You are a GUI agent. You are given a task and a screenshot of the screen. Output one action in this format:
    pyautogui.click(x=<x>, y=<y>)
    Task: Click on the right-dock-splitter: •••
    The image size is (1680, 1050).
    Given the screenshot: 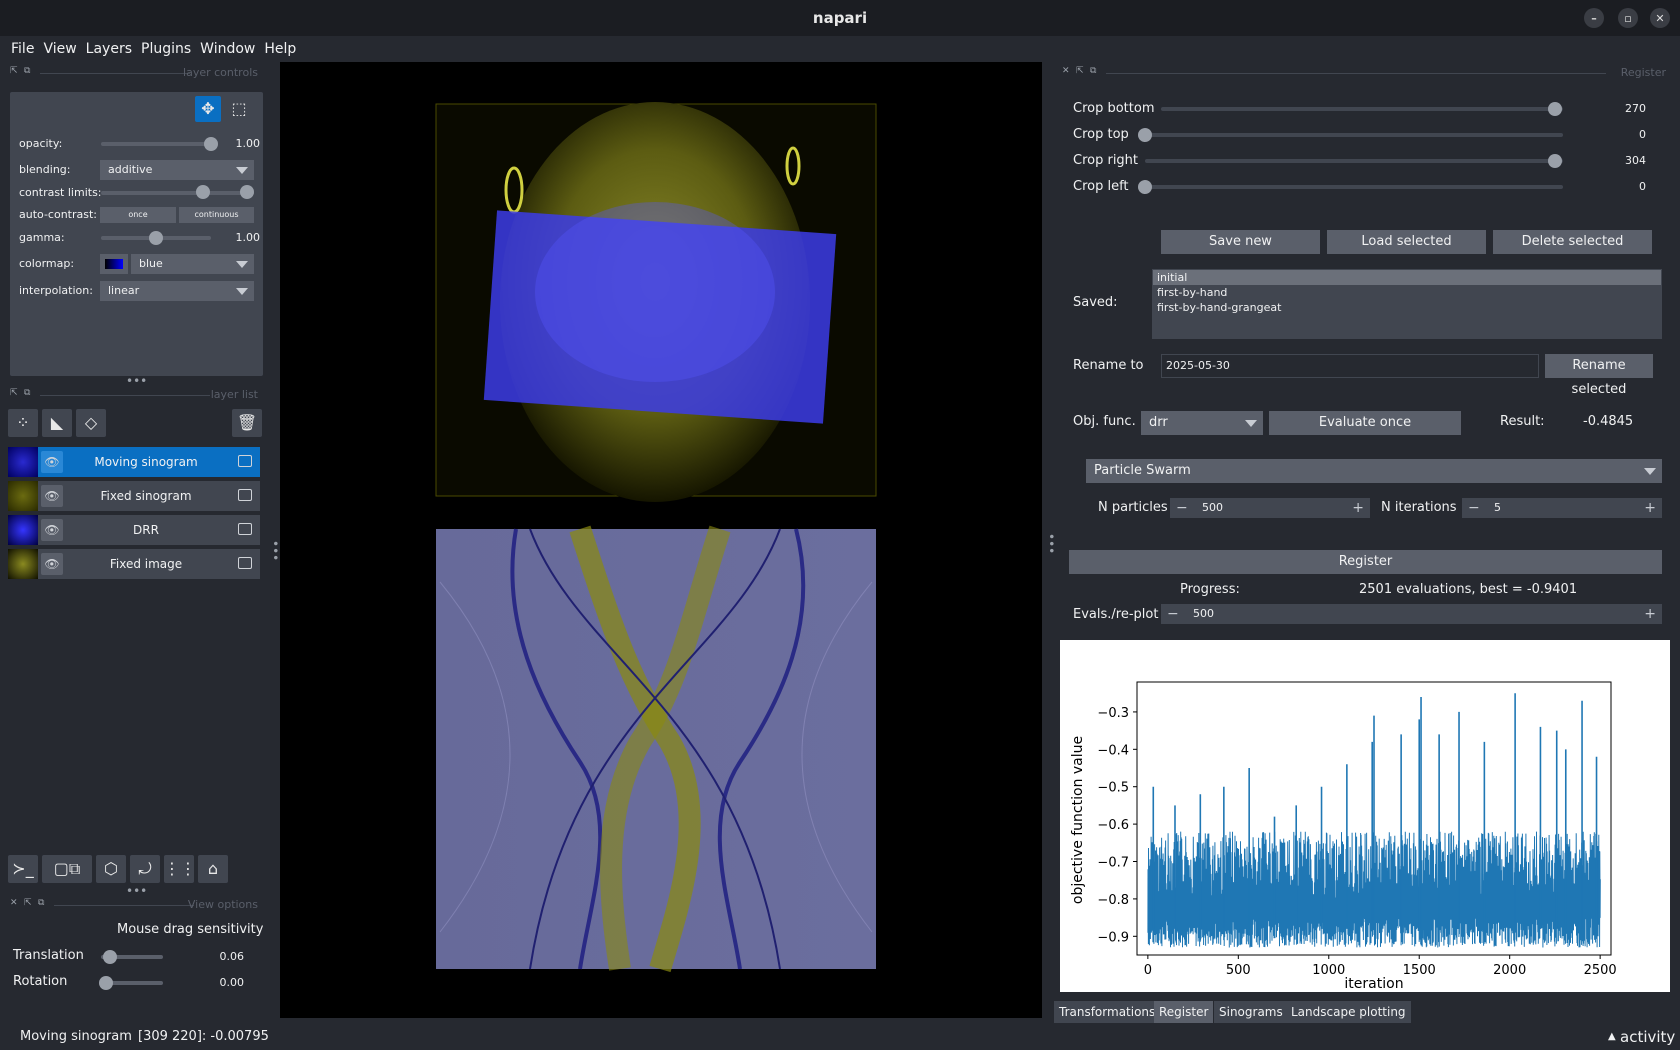 What is the action you would take?
    pyautogui.click(x=1051, y=544)
    